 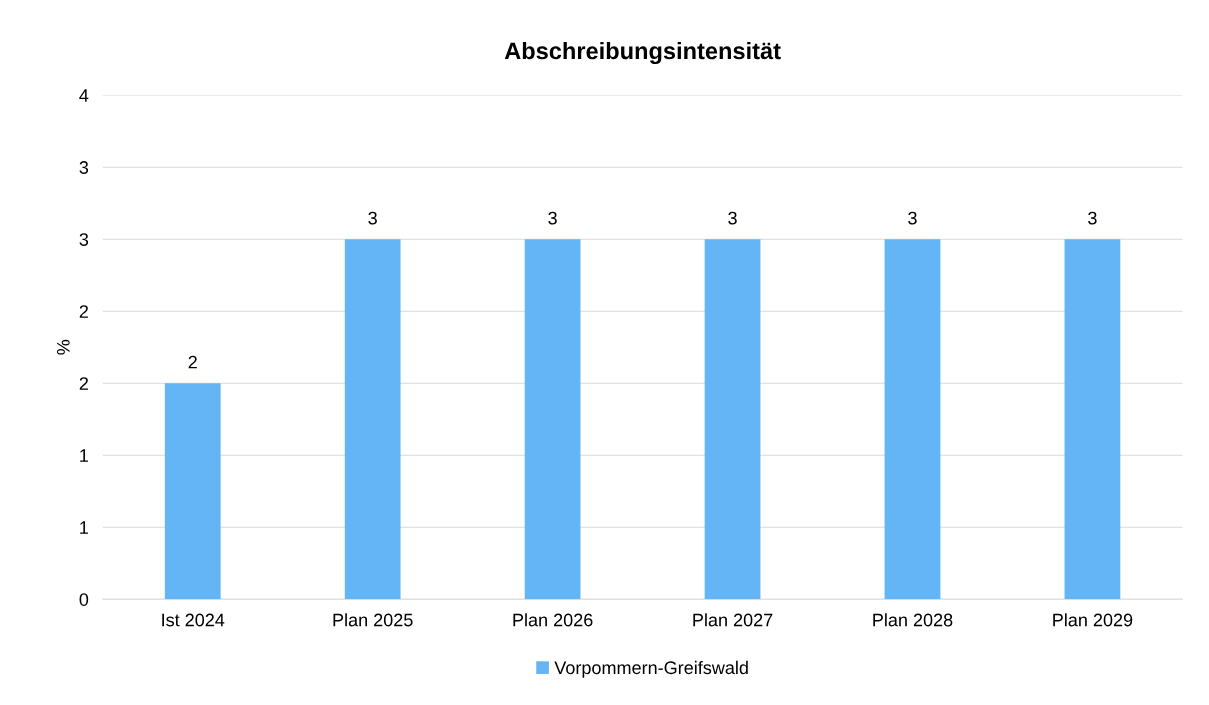 I want to click on x-tick-label: Plan 2026, so click(x=553, y=620).